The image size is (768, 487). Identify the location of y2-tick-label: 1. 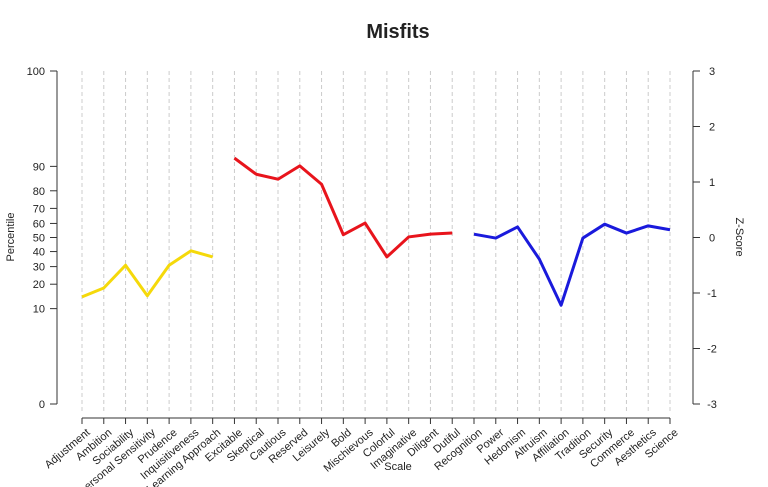
(712, 183).